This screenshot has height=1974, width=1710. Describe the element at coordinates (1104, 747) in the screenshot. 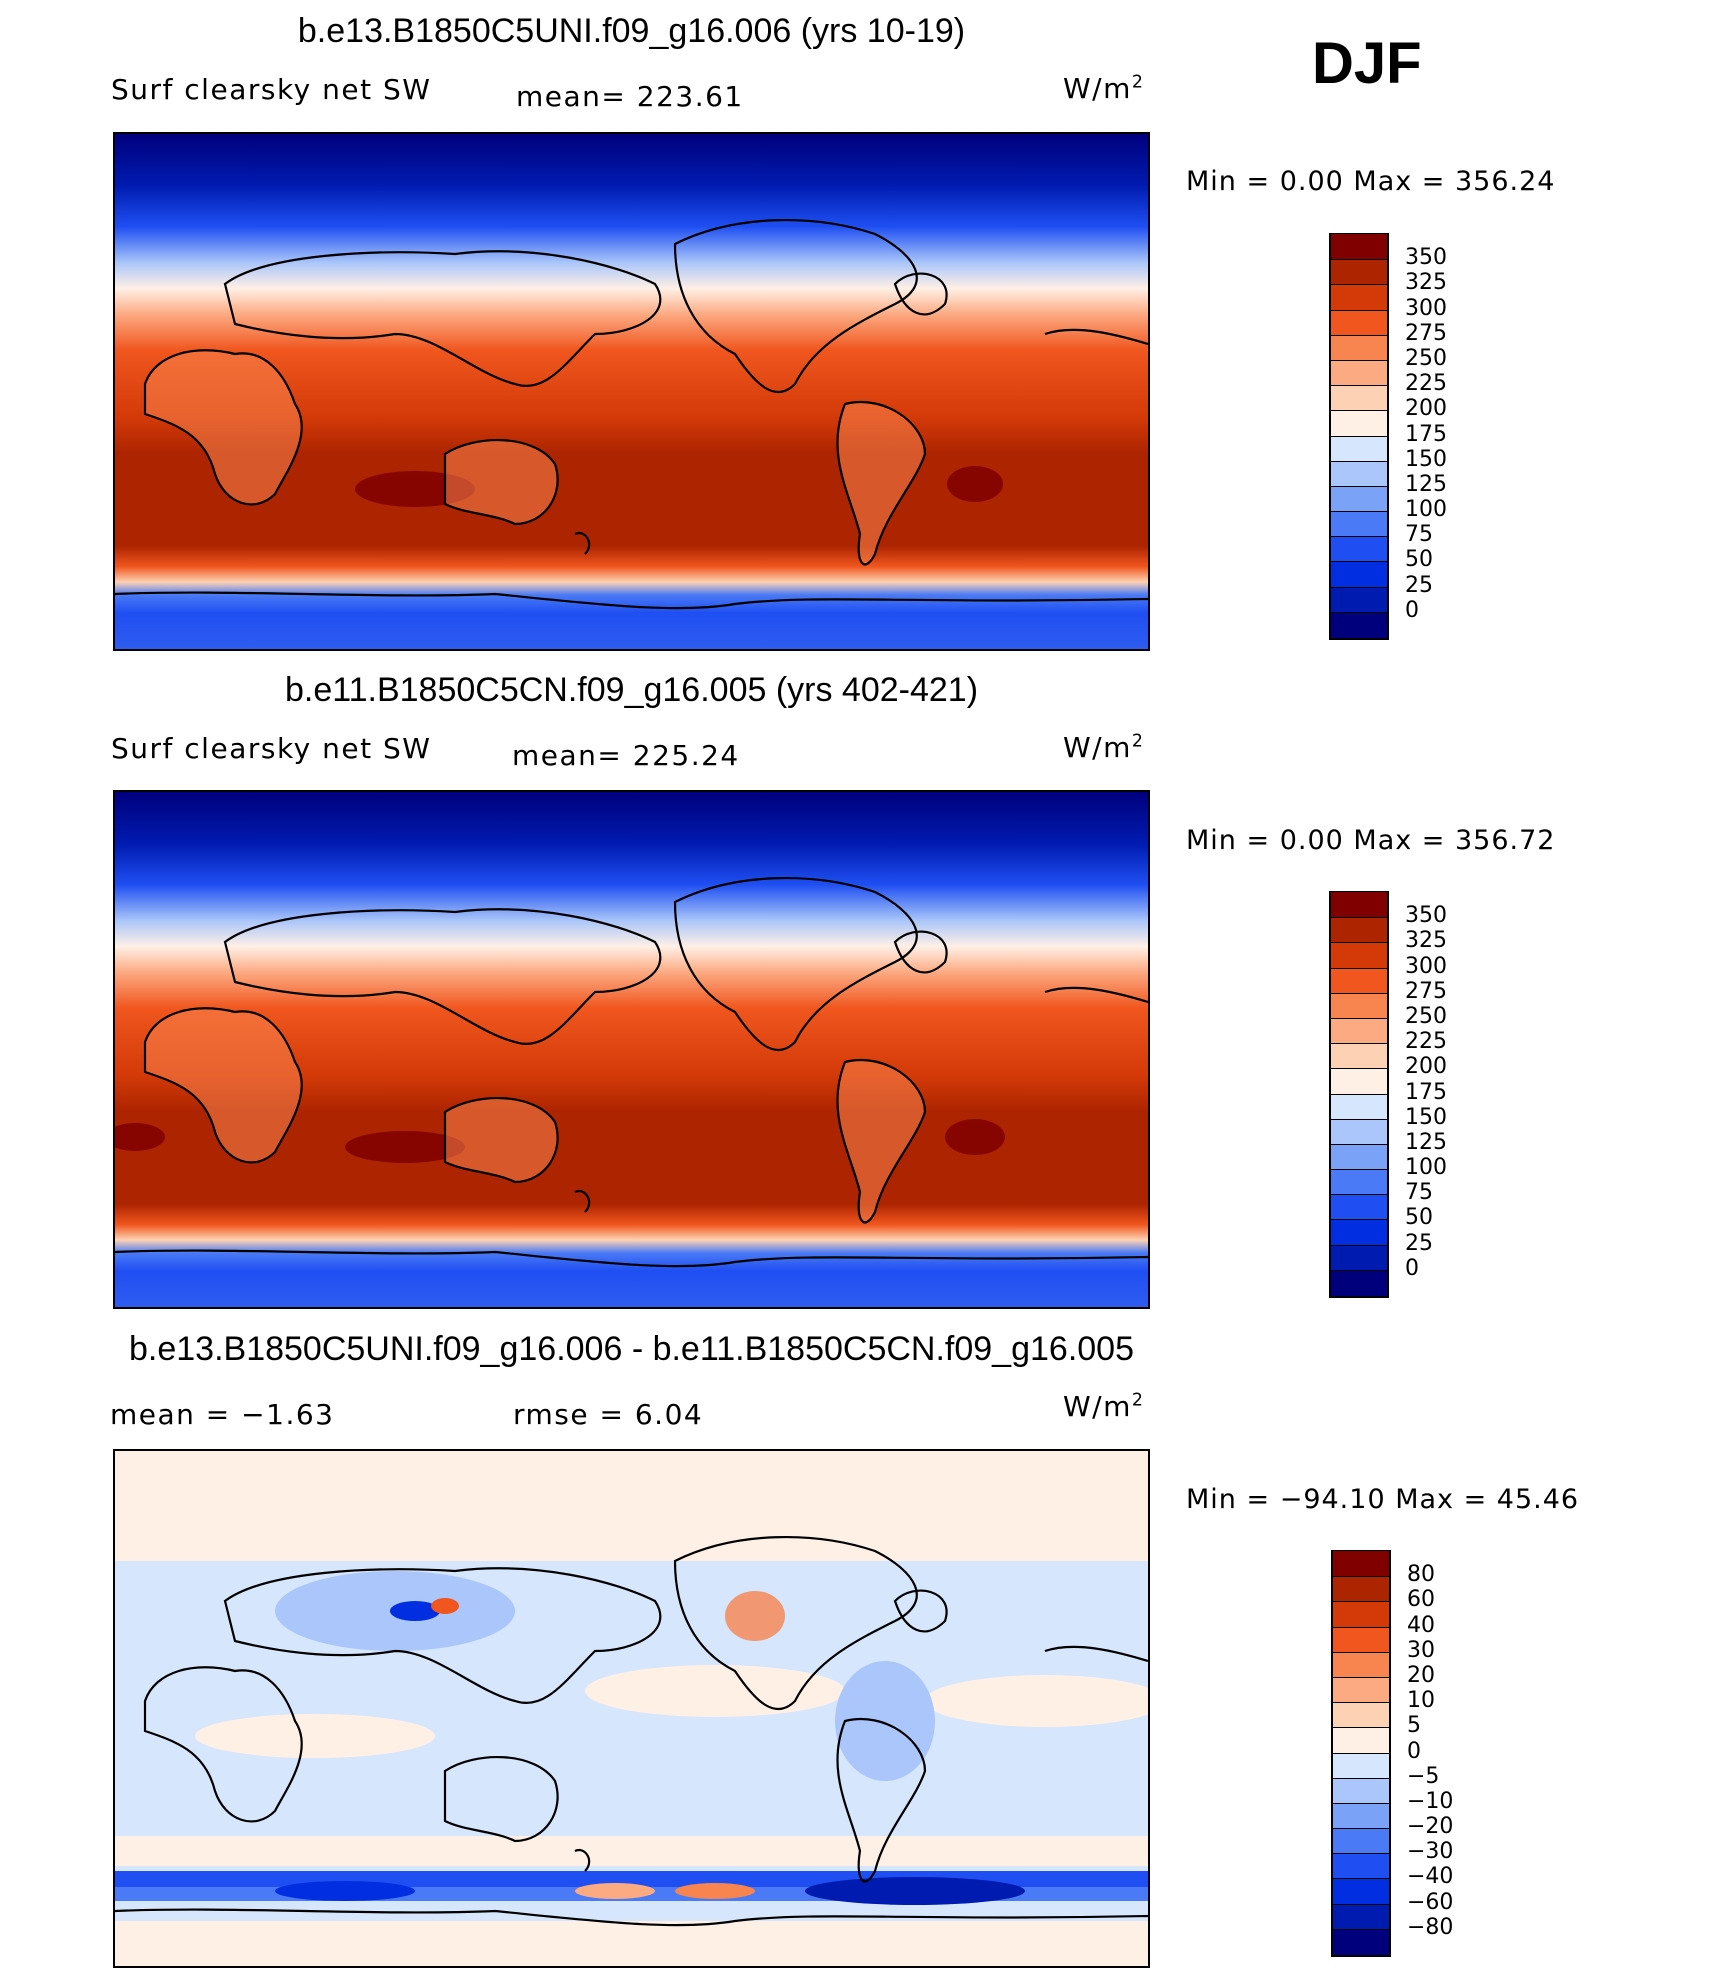

I see `panel2-units: W/m2` at that location.